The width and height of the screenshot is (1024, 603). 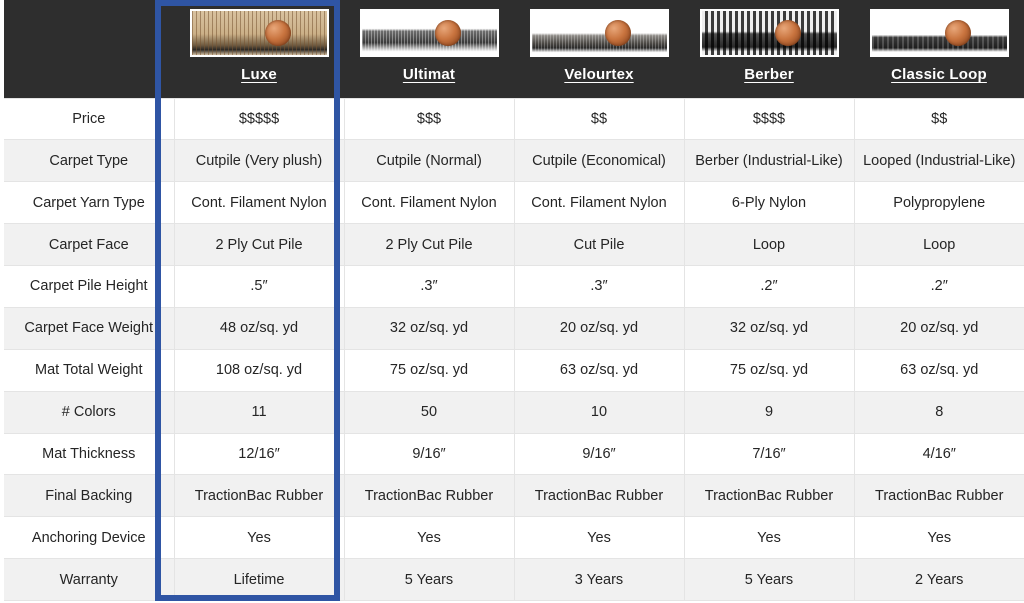 What do you see at coordinates (938, 370) in the screenshot?
I see `cell-classic-loop: 63 oz/sq. yd` at bounding box center [938, 370].